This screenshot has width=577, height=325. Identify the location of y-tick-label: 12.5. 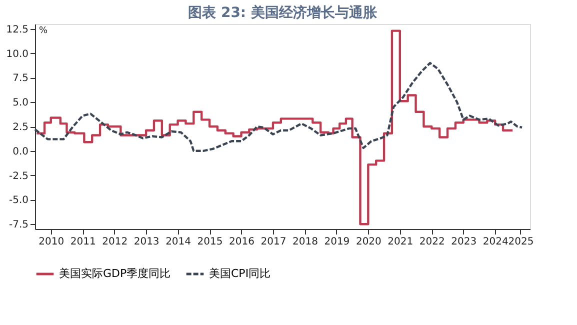
(17, 30).